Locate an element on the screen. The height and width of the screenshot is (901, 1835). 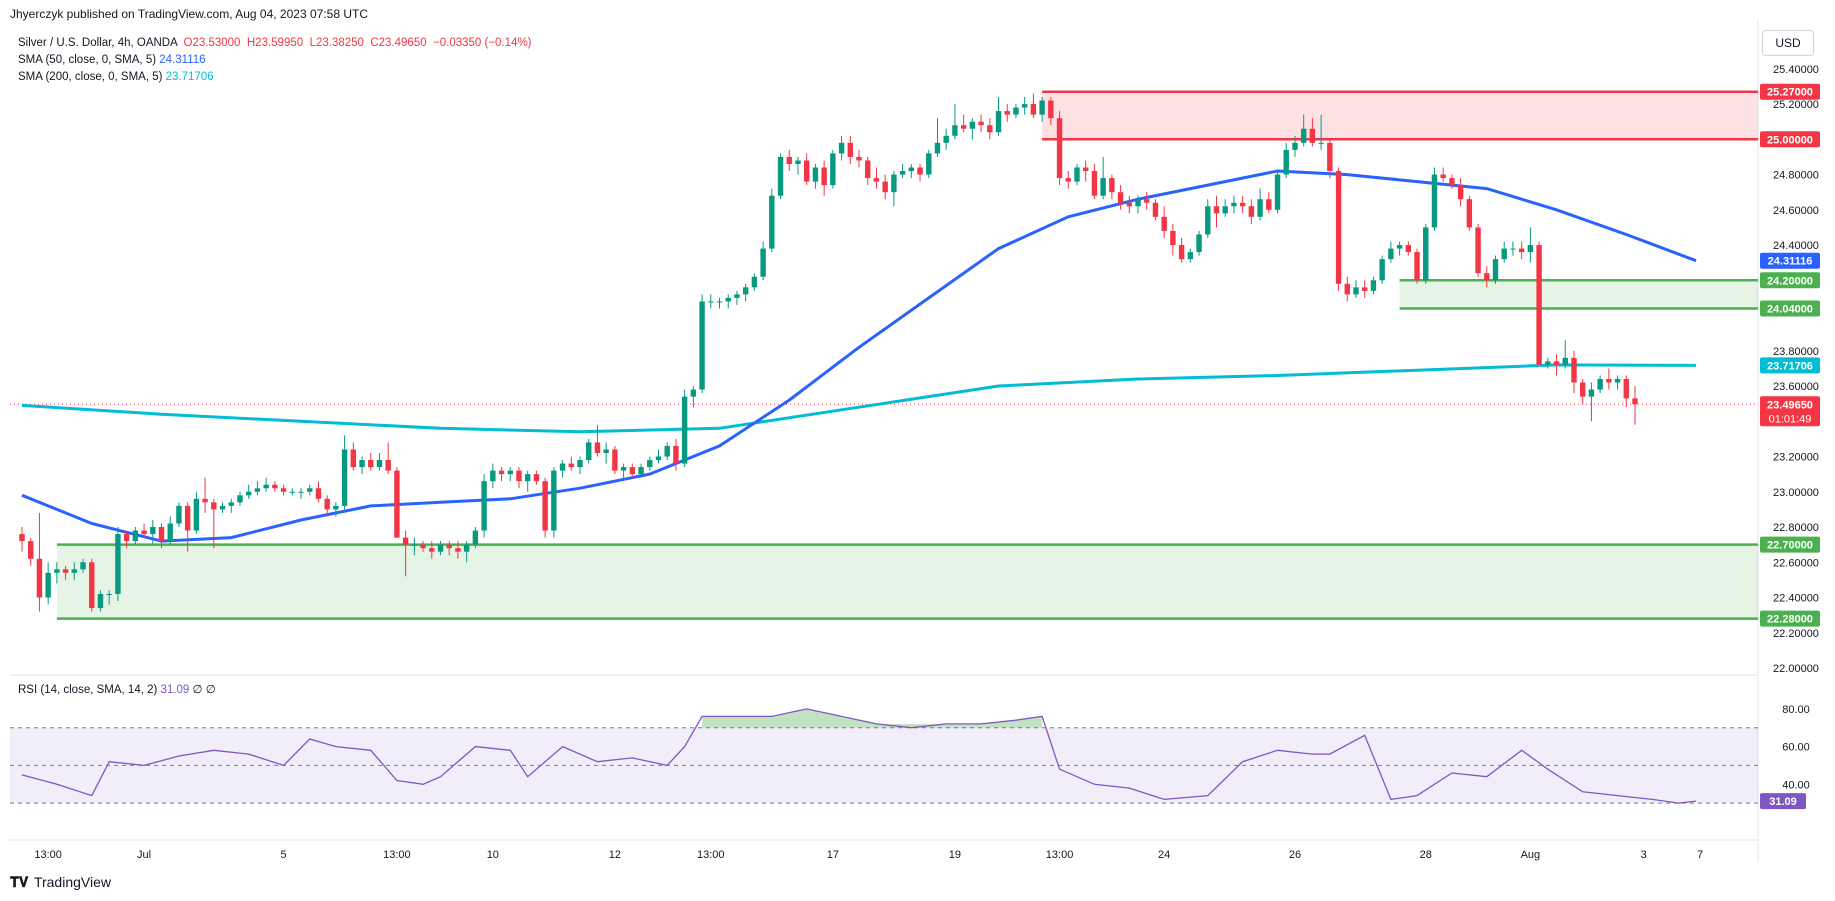
currency-button: USD is located at coordinates (1788, 43).